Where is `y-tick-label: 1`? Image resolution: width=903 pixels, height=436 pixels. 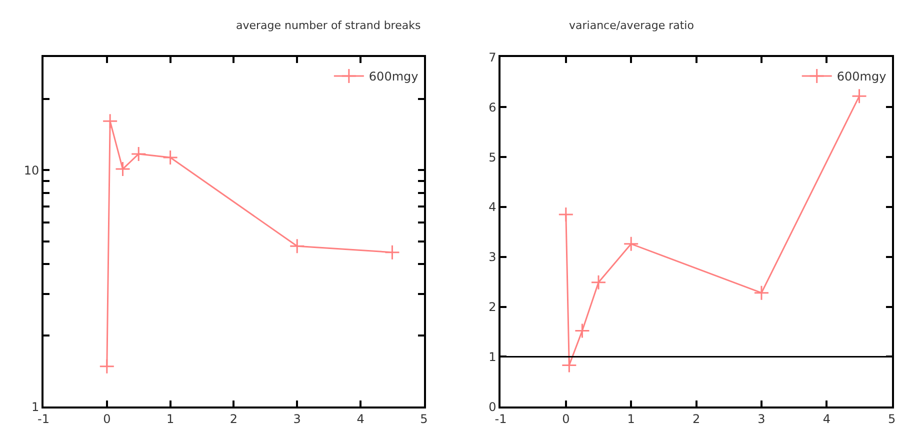
y-tick-label: 1 is located at coordinates (492, 357).